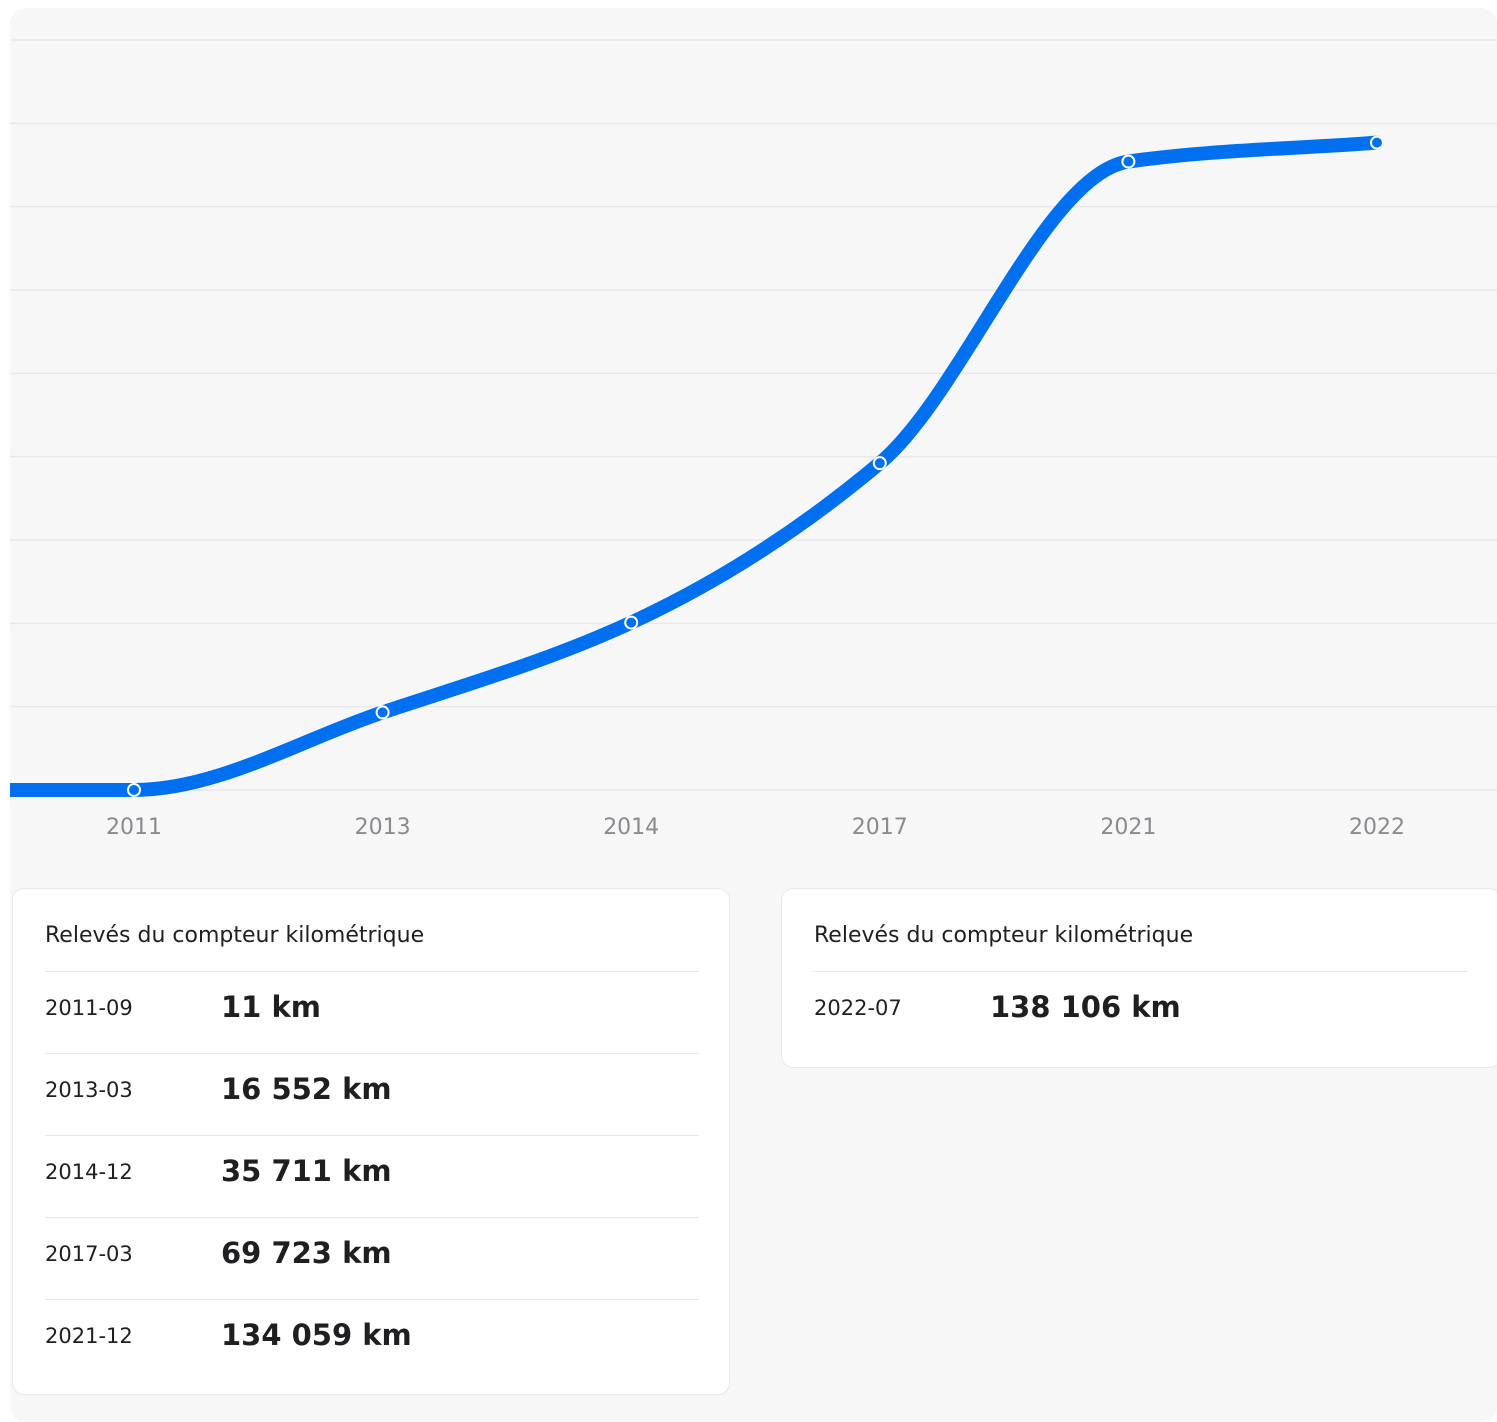  I want to click on odometer-row: 2014-12 35 711 km, so click(372, 1177).